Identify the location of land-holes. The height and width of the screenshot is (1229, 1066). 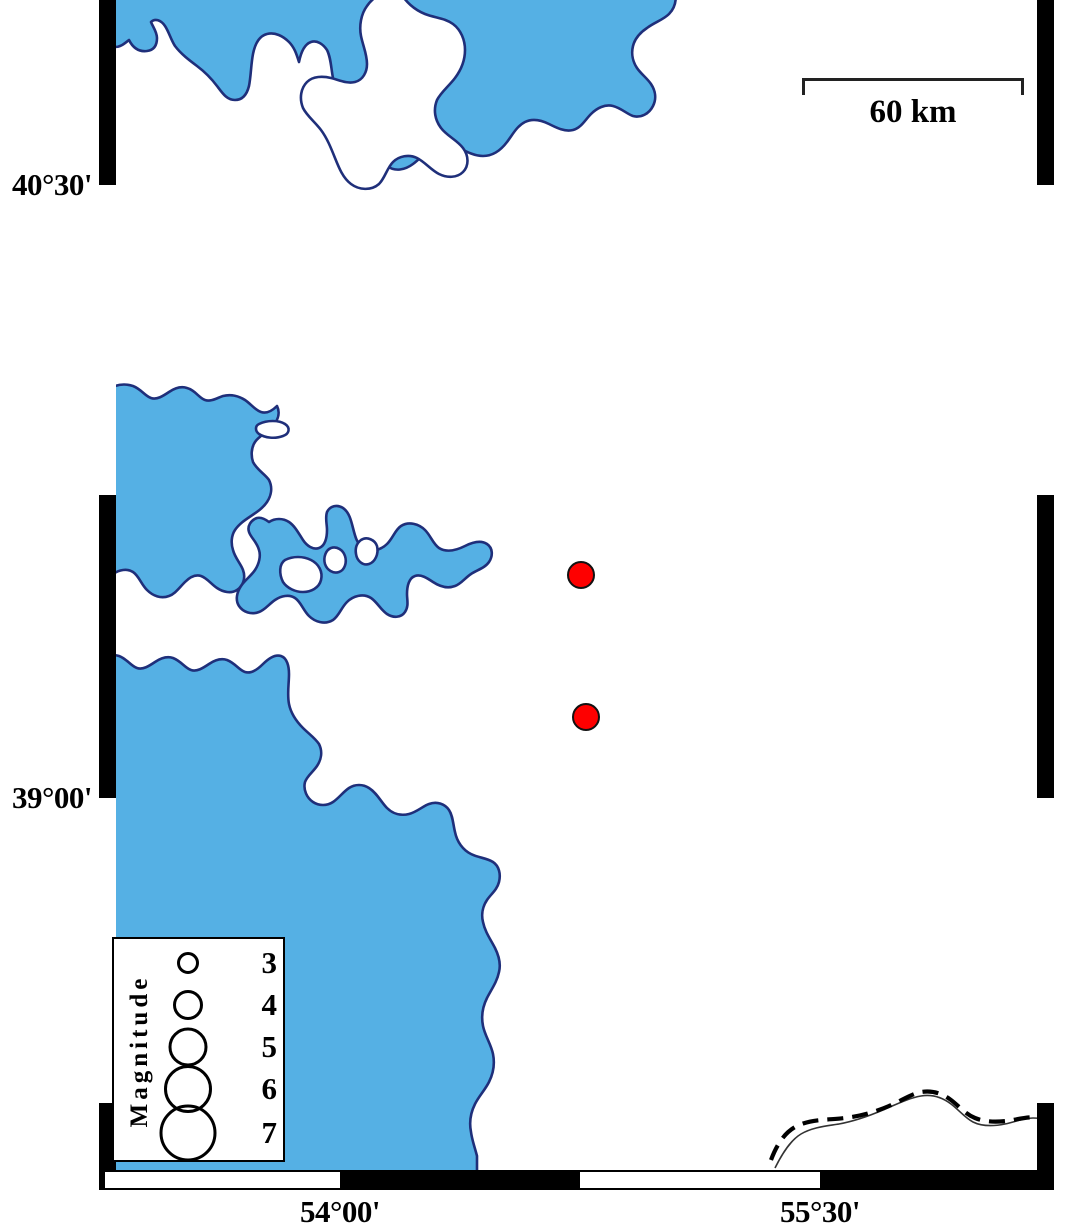
(361, 297).